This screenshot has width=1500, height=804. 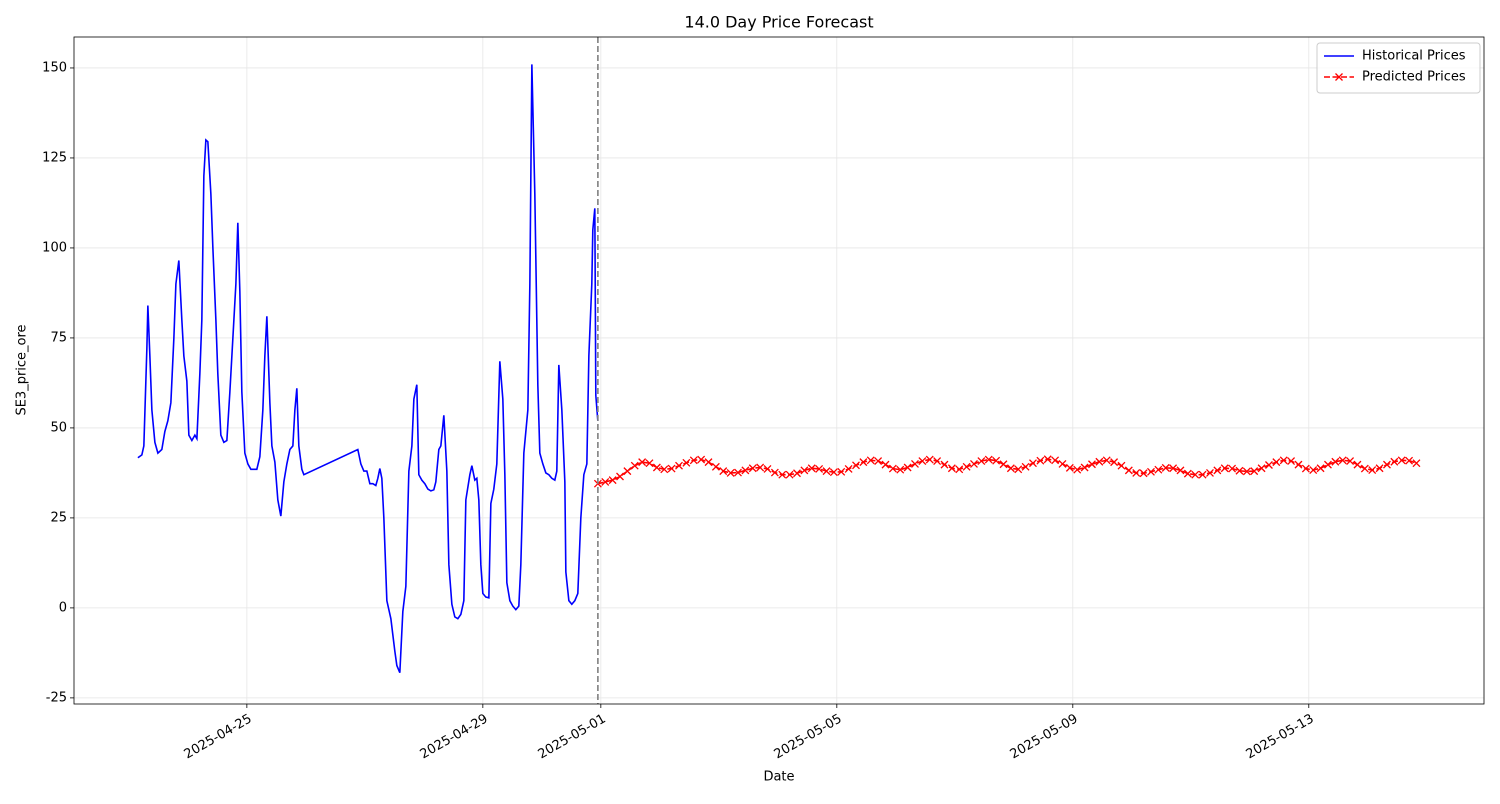 I want to click on y-tick-label: -25, so click(x=56, y=697).